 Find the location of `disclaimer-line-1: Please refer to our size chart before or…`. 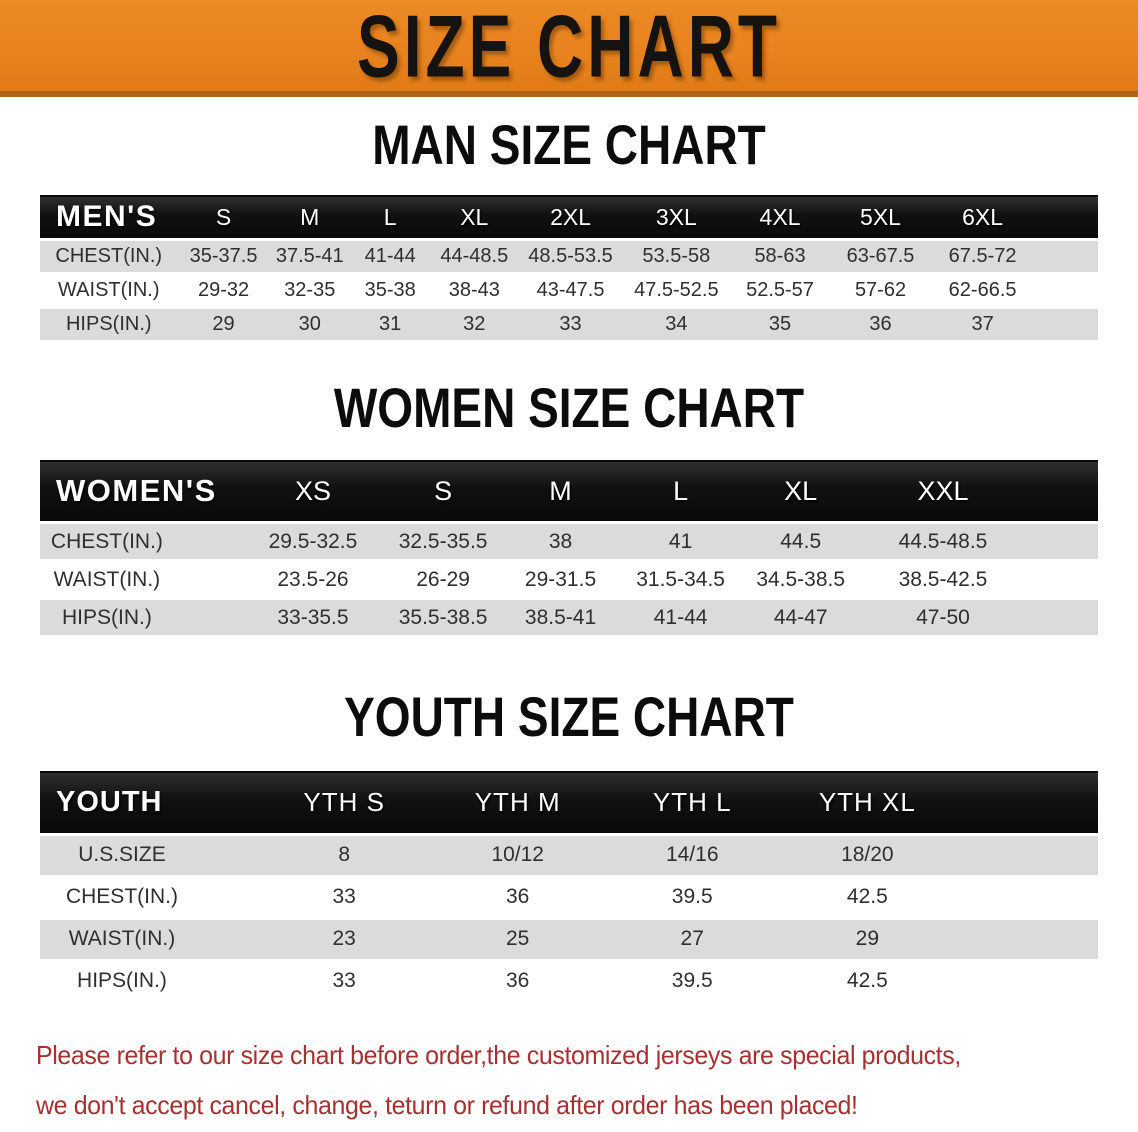

disclaimer-line-1: Please refer to our size chart before or… is located at coordinates (498, 1054).